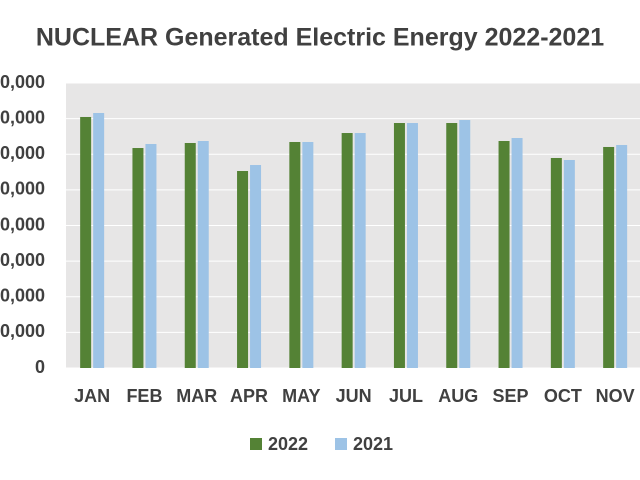 This screenshot has height=480, width=640. I want to click on x-tick-label: MAY, so click(301, 396).